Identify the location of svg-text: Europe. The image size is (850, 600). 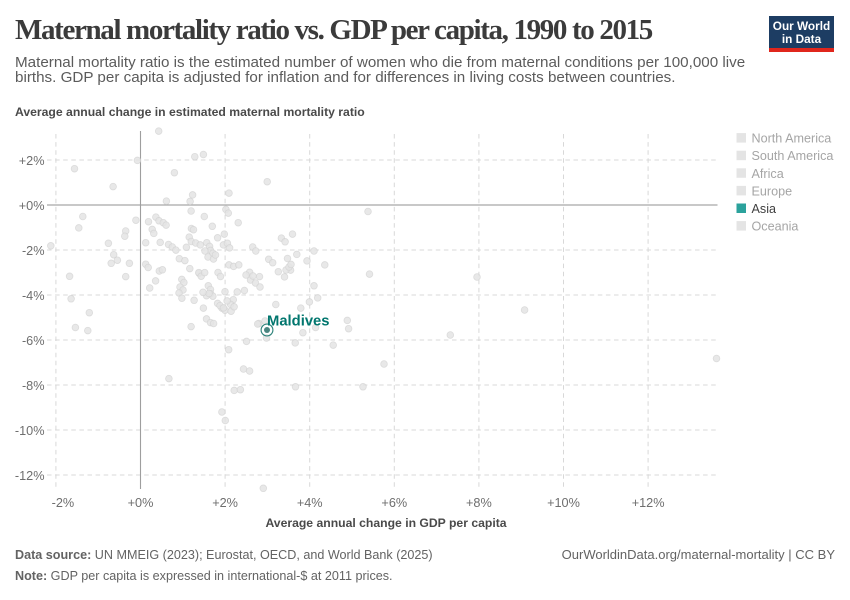
(772, 191).